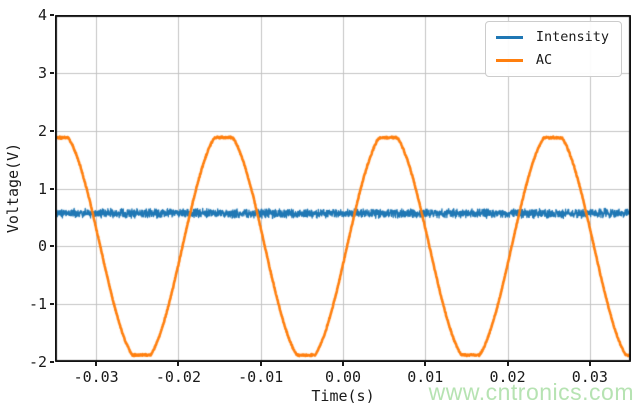  I want to click on x-tick-label: -0.01, so click(261, 377).